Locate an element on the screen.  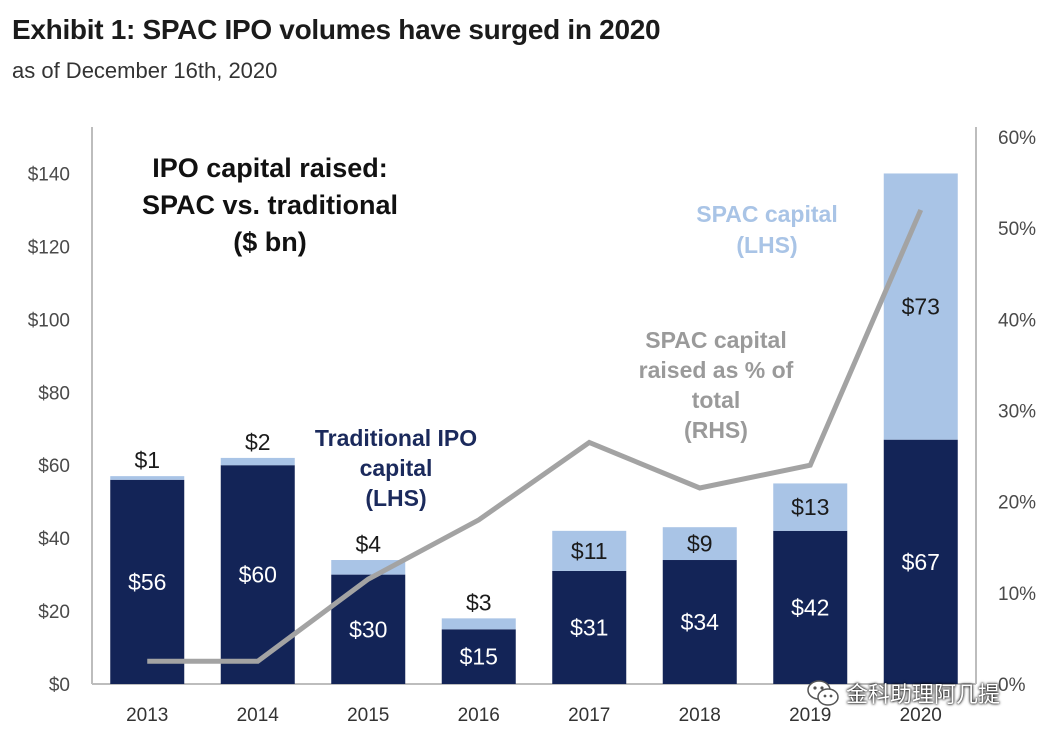
wechat-icon is located at coordinates (823, 693).